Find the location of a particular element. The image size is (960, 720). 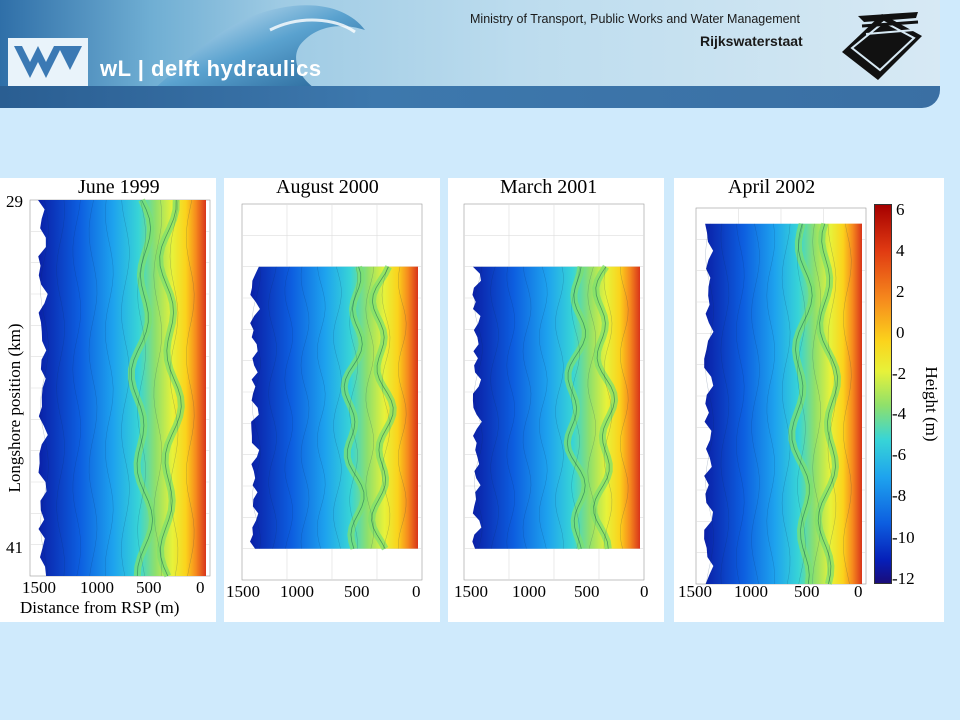

logo-text: wL | delft hydraulics is located at coordinates (211, 68).